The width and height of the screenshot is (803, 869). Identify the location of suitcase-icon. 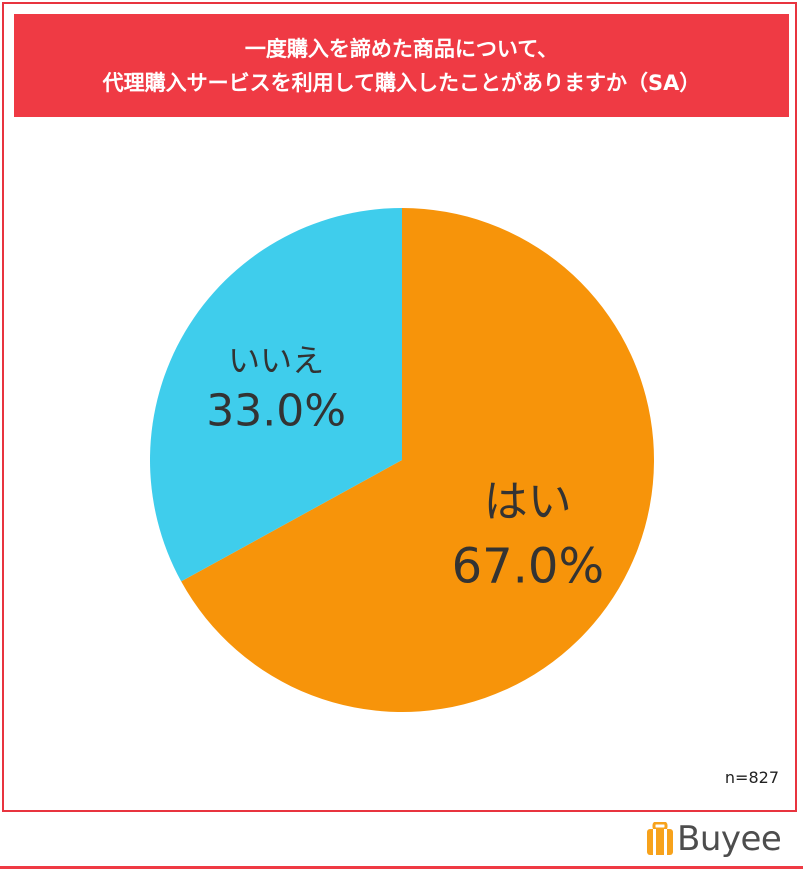
(660, 838).